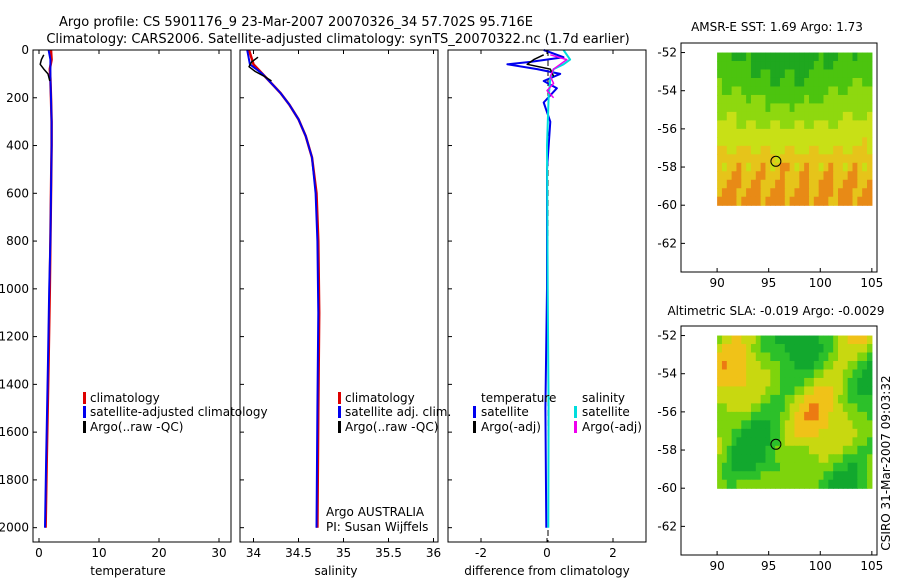  I want to click on map-y-tick-label: -62, so click(667, 243).